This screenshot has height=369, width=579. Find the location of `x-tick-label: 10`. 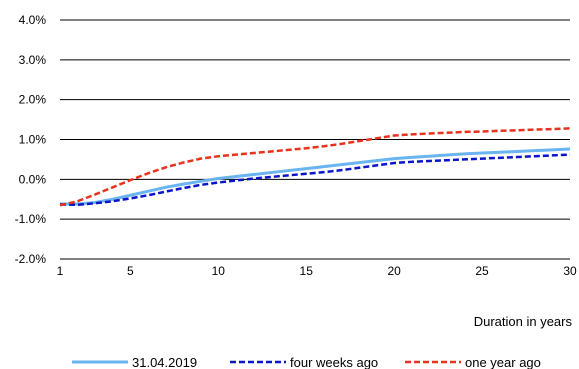

x-tick-label: 10 is located at coordinates (219, 271).